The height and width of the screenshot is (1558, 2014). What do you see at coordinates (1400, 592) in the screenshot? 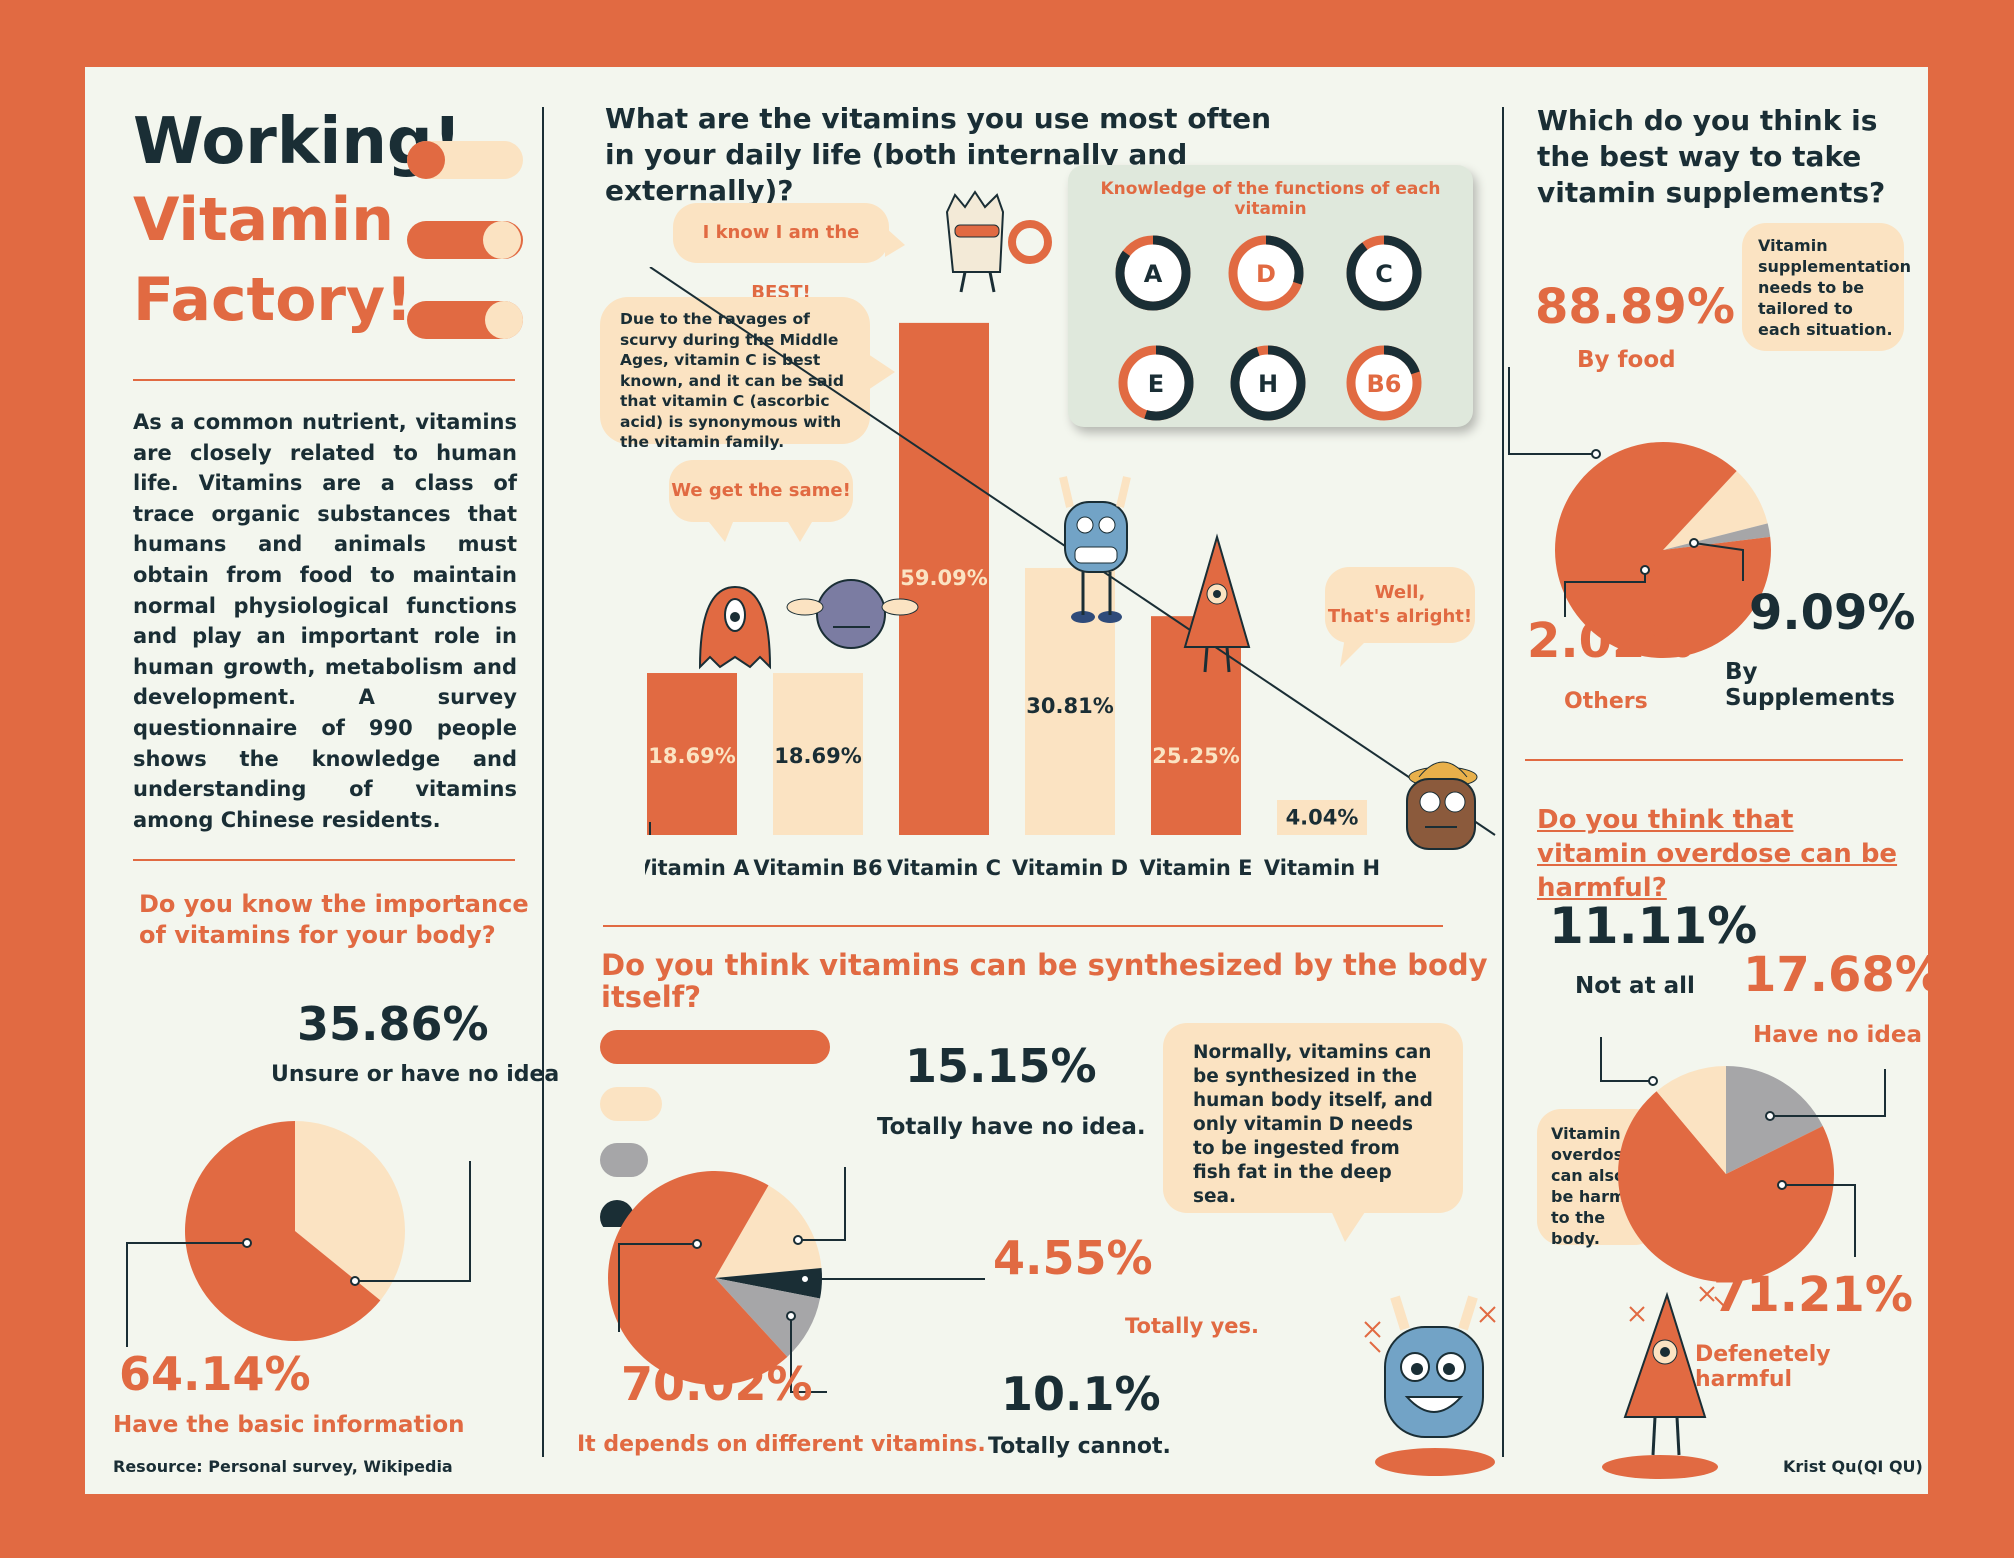
I see `alright-line-1: Well,` at bounding box center [1400, 592].